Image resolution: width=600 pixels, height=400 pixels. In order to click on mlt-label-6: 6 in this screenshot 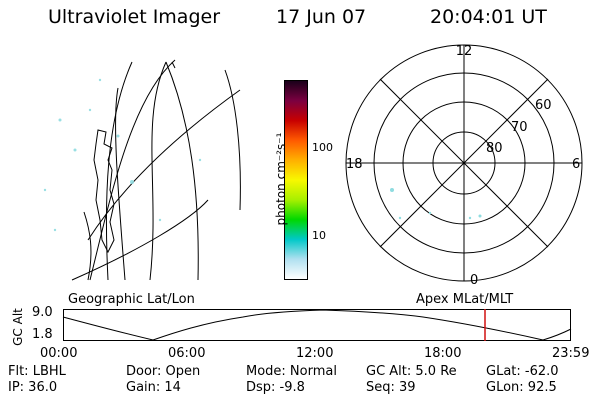, I will do `click(576, 164)`.